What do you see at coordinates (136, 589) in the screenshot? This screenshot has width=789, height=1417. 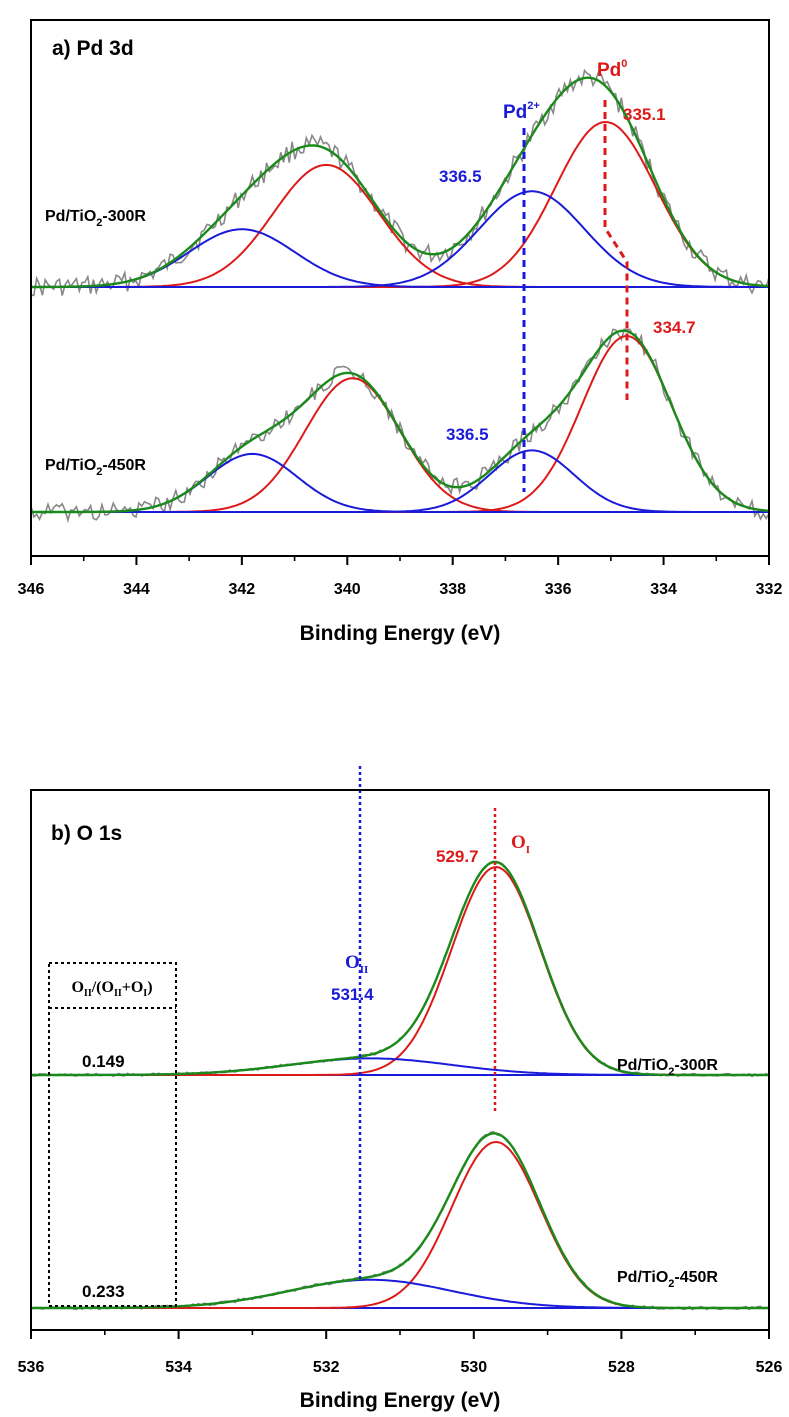 I see `x-tick-label-344: 344` at bounding box center [136, 589].